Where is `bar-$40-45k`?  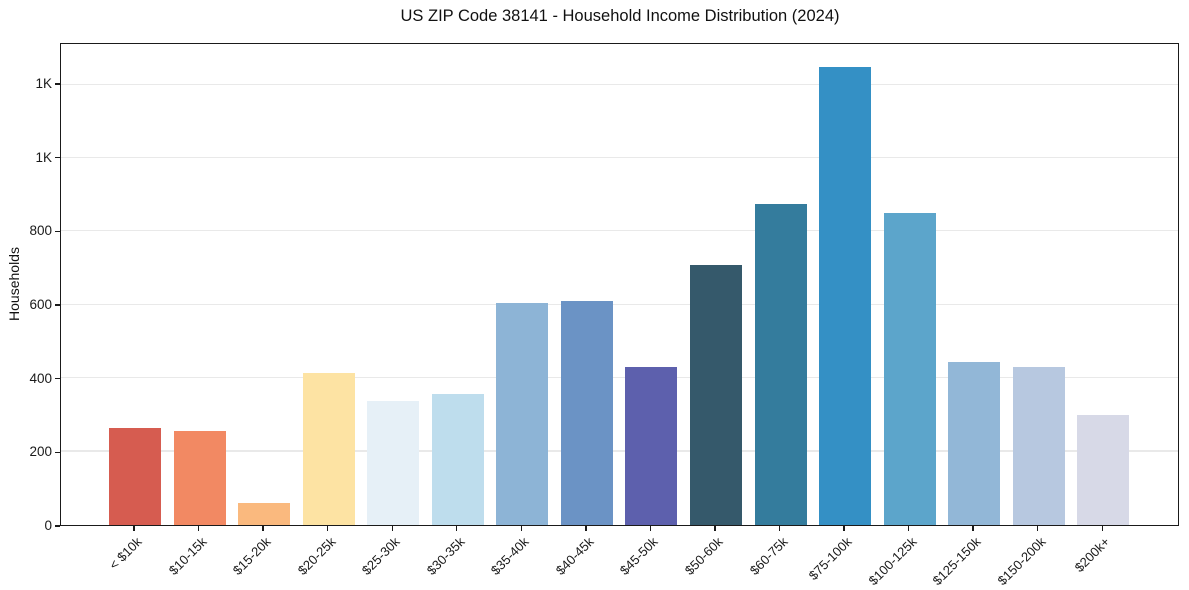
bar-$40-45k is located at coordinates (586, 412).